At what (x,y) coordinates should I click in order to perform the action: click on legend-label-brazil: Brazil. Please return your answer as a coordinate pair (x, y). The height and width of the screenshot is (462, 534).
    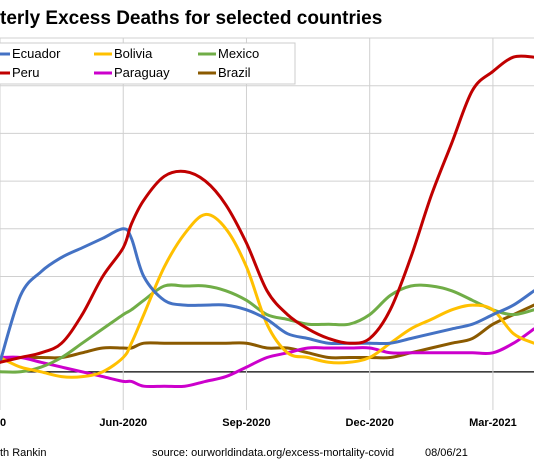
    Looking at the image, I should click on (234, 72).